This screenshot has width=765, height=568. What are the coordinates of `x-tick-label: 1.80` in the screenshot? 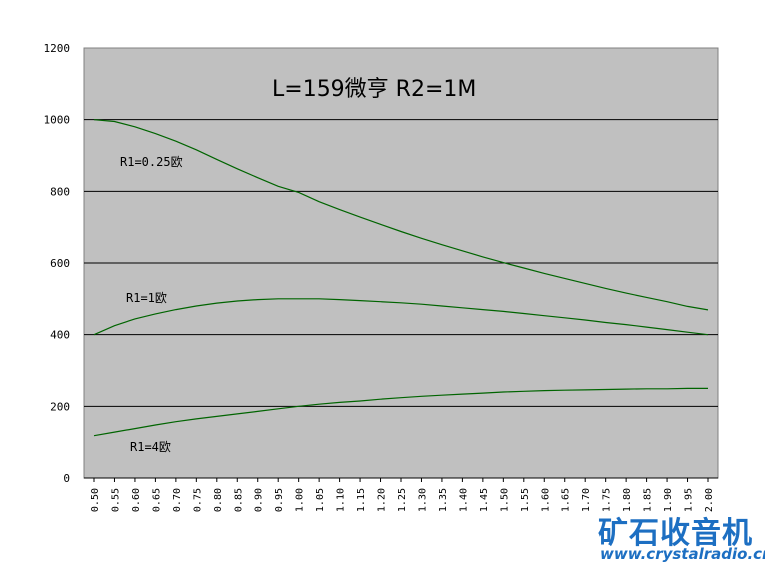 It's located at (627, 500).